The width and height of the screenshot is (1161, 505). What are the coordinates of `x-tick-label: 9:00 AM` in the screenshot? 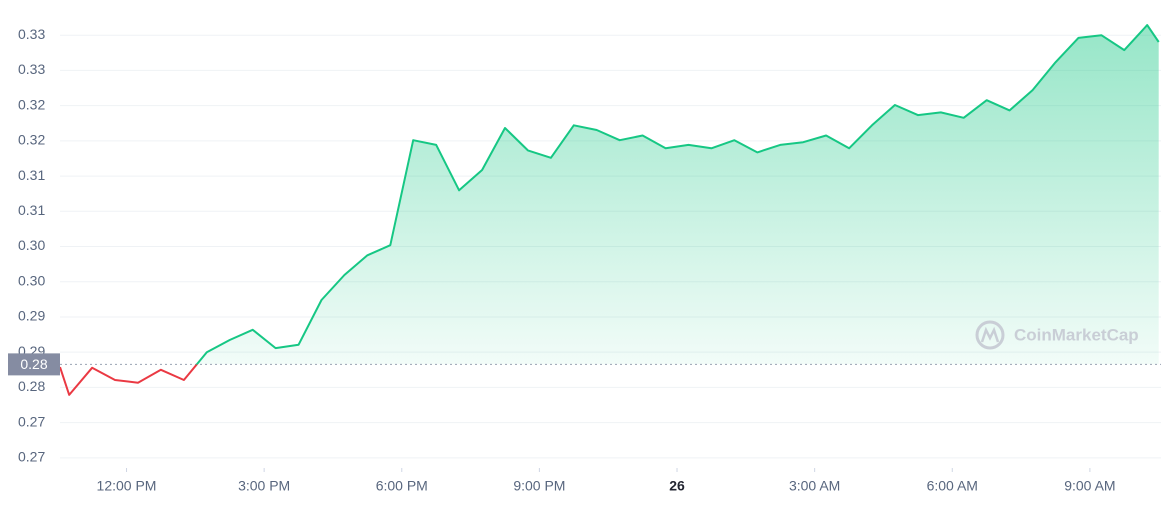 It's located at (1089, 486).